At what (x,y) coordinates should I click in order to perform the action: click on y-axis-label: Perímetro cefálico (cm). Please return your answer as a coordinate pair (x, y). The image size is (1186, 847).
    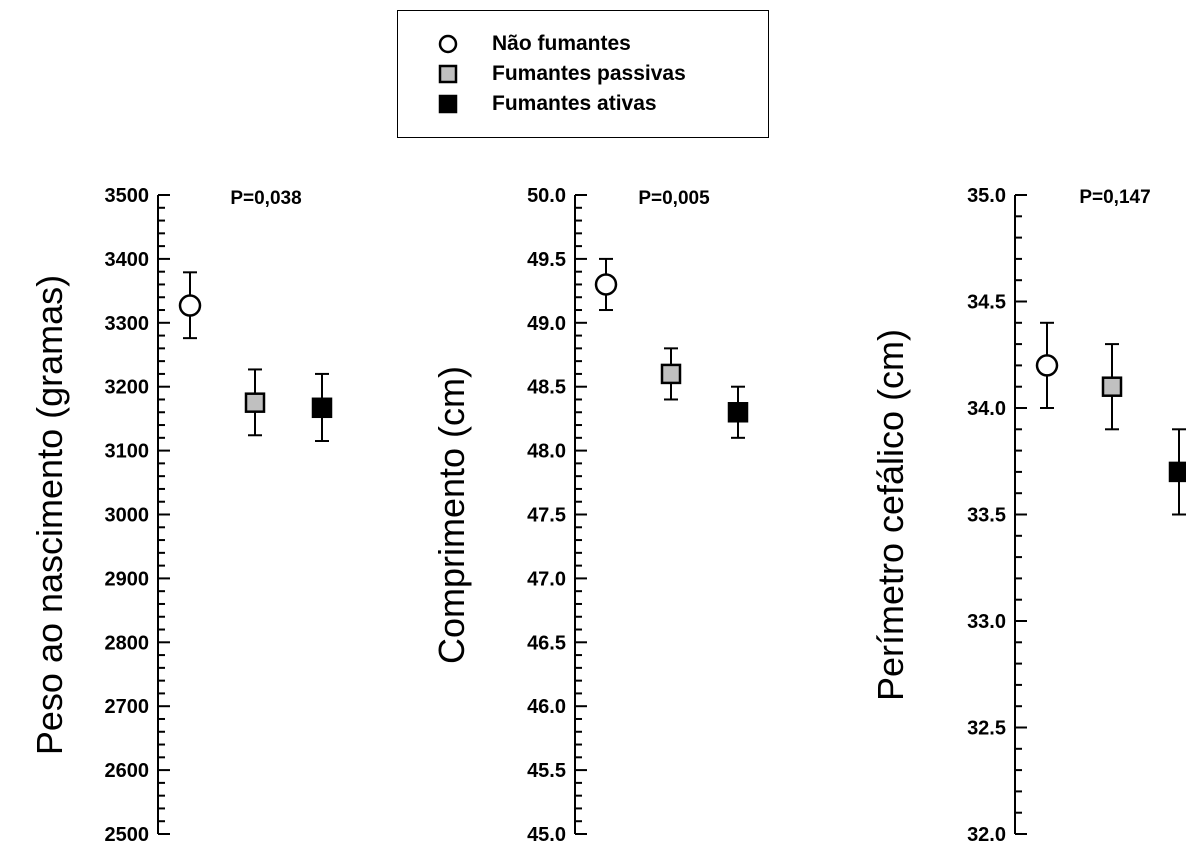
    Looking at the image, I should click on (890, 515).